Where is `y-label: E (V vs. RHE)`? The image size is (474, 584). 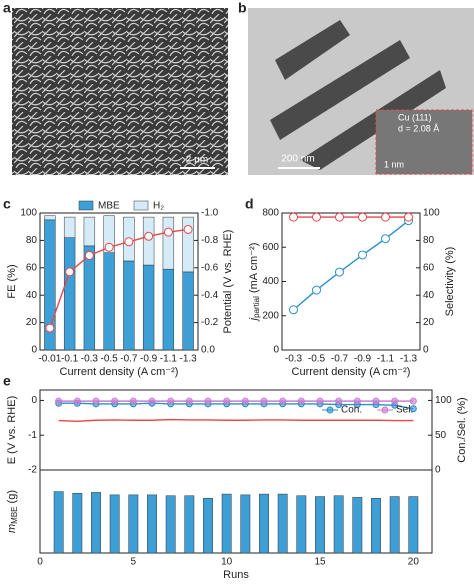
y-label: E (V vs. RHE) is located at coordinates (12, 430).